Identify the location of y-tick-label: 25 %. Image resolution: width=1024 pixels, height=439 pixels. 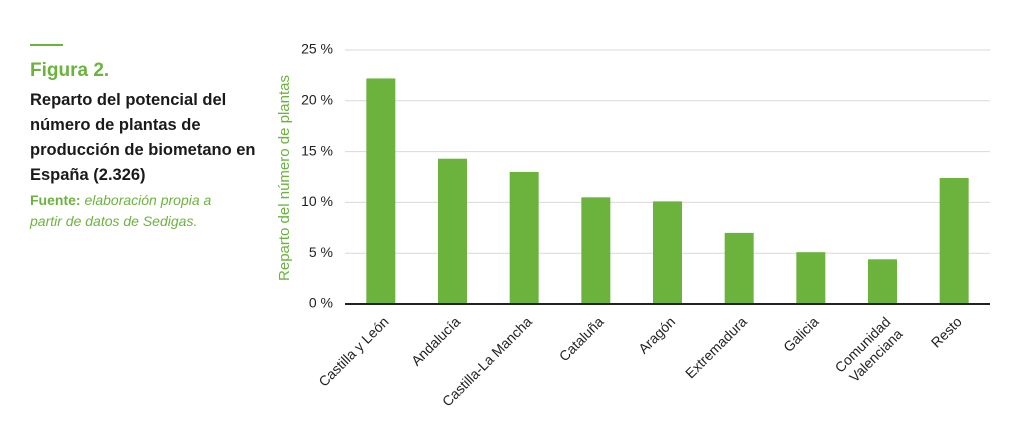
(317, 49).